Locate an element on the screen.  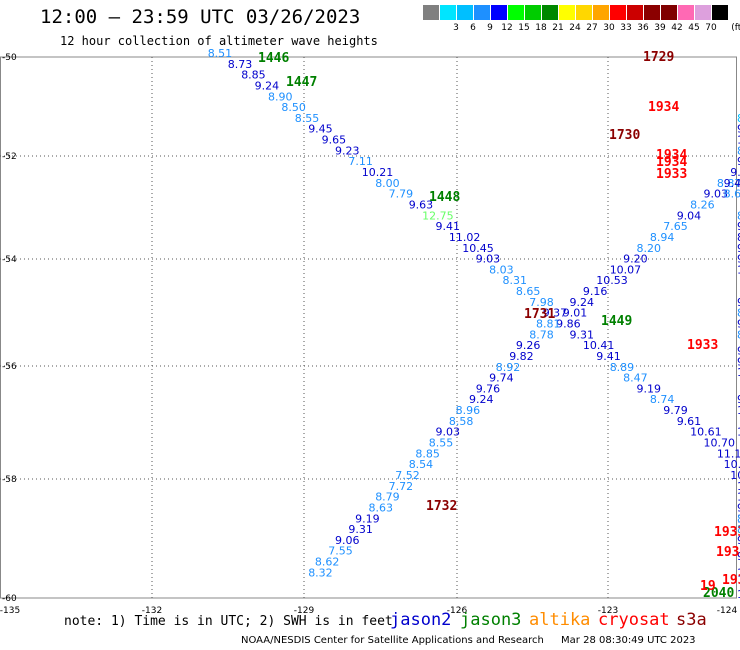
wave-height-label: 7.72 is located at coordinates (401, 486).